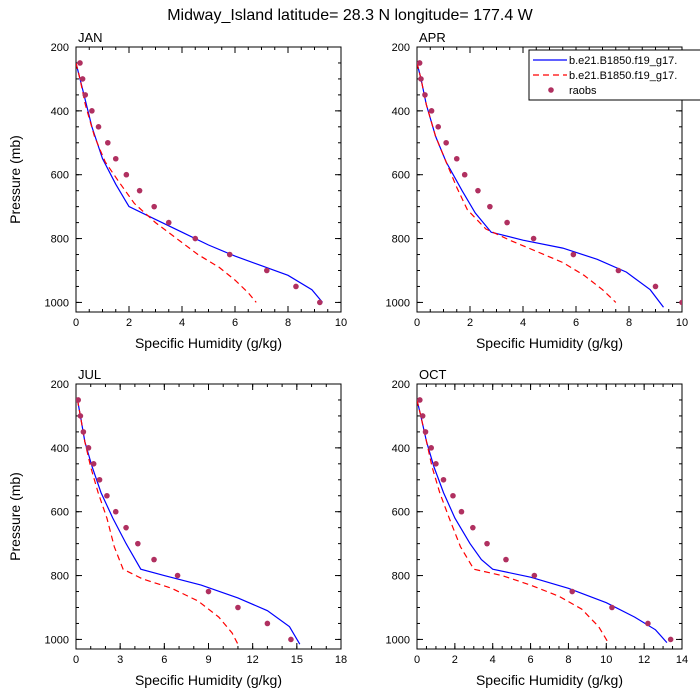 This screenshot has height=700, width=700. What do you see at coordinates (89, 374) in the screenshot?
I see `panel-label: JUL` at bounding box center [89, 374].